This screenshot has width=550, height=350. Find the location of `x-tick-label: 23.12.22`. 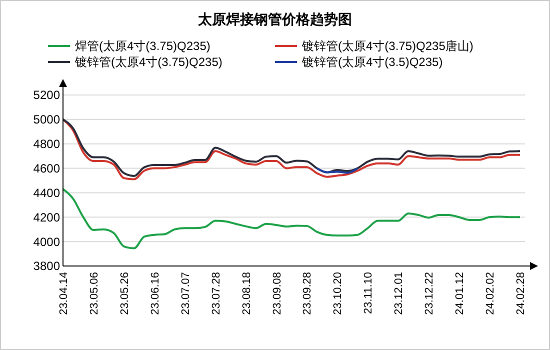

x-tick-label: 23.12.22 is located at coordinates (430, 293).